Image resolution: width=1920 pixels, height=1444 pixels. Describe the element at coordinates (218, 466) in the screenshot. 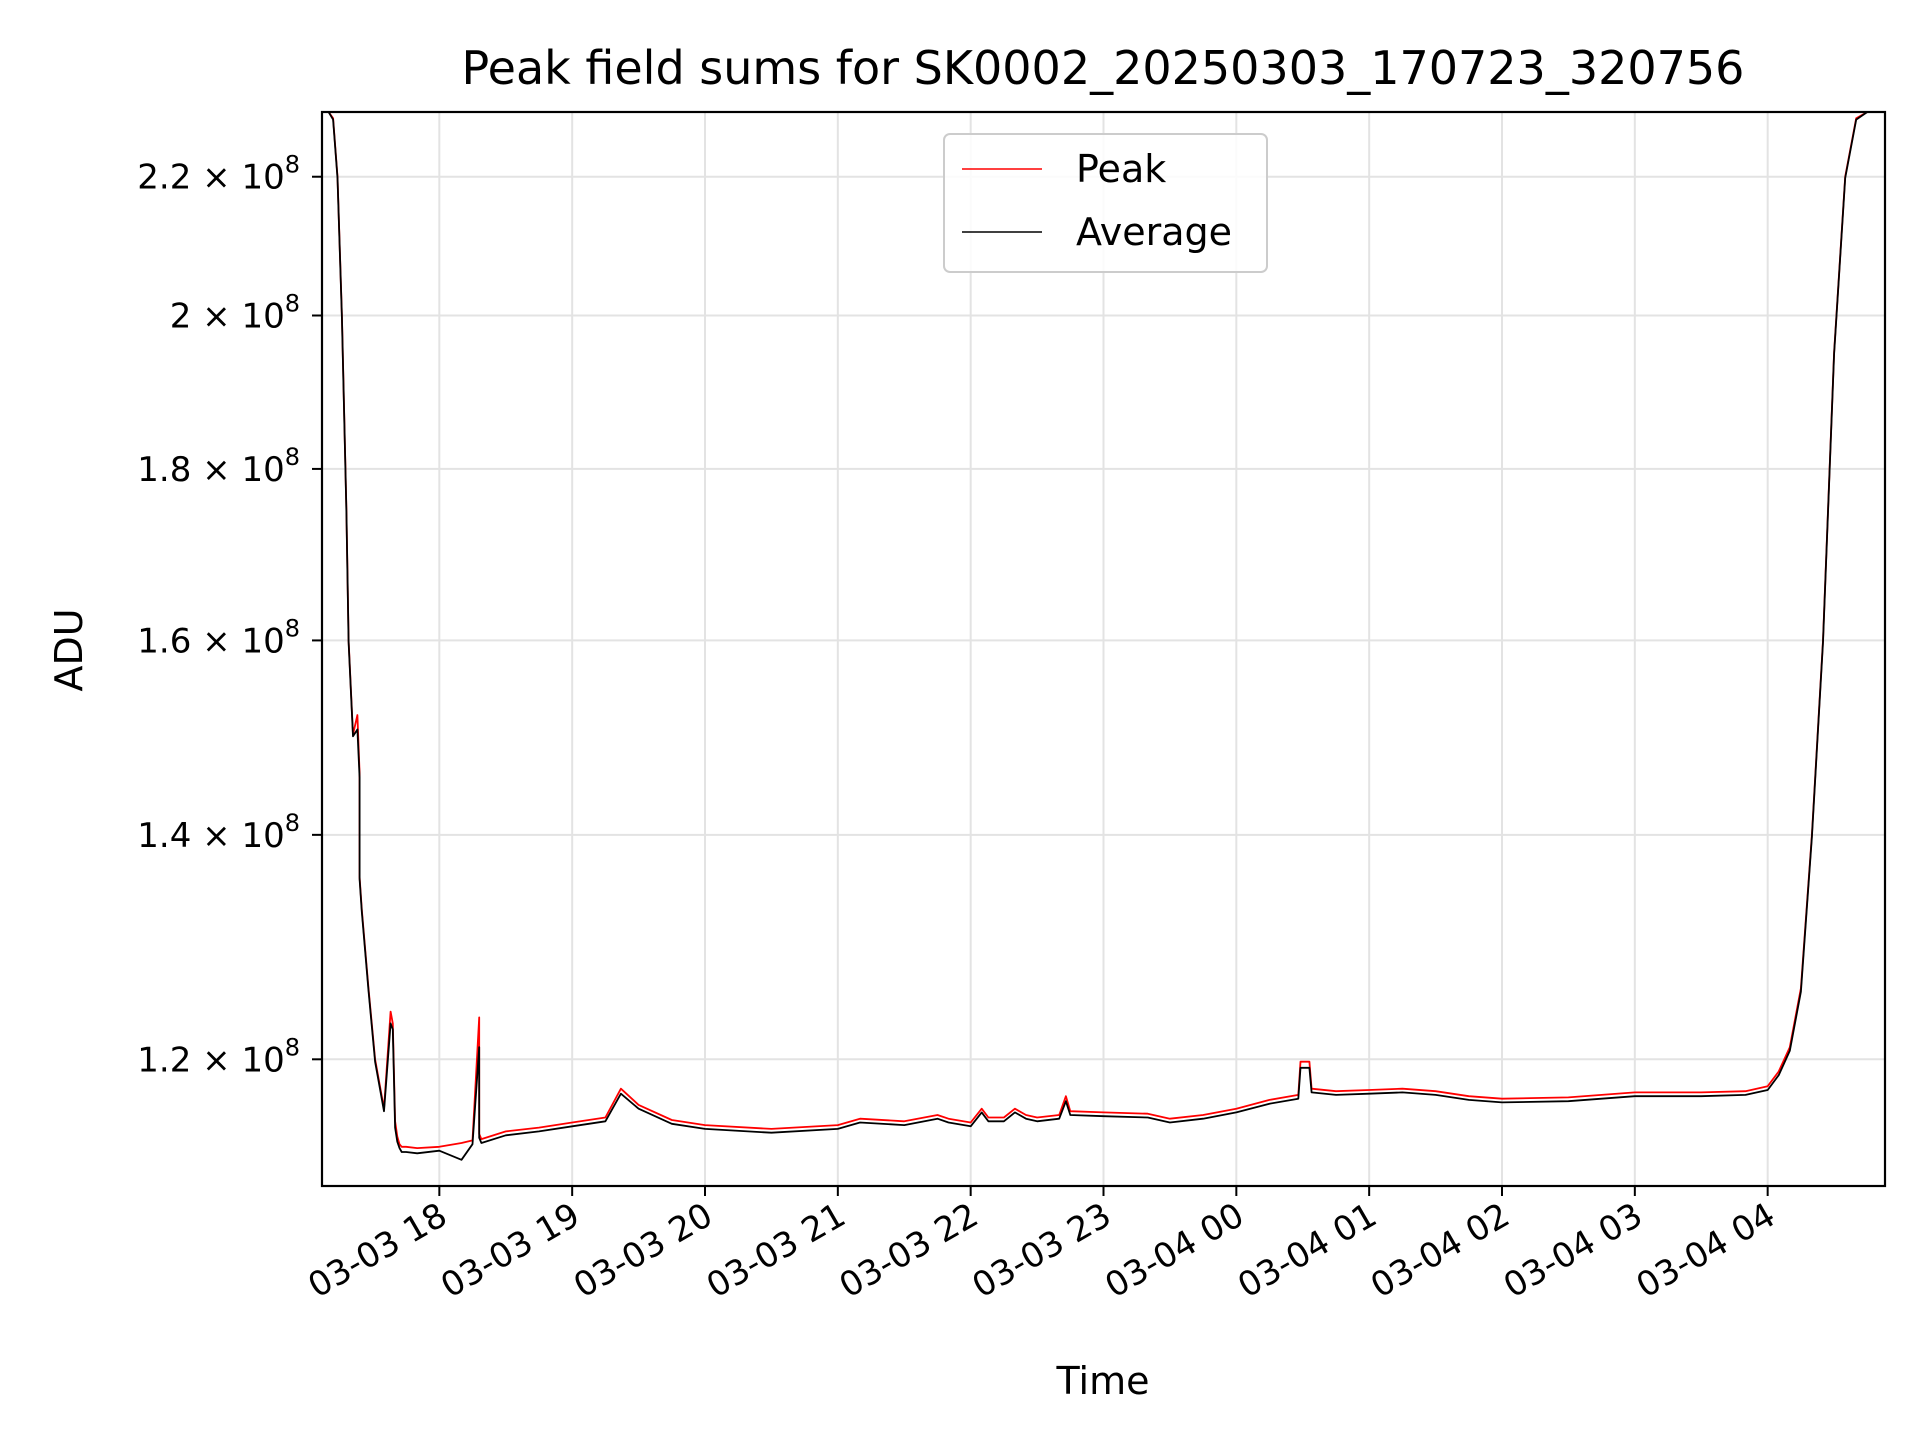

I see `y-tick-label: 1.8 × 108` at that location.